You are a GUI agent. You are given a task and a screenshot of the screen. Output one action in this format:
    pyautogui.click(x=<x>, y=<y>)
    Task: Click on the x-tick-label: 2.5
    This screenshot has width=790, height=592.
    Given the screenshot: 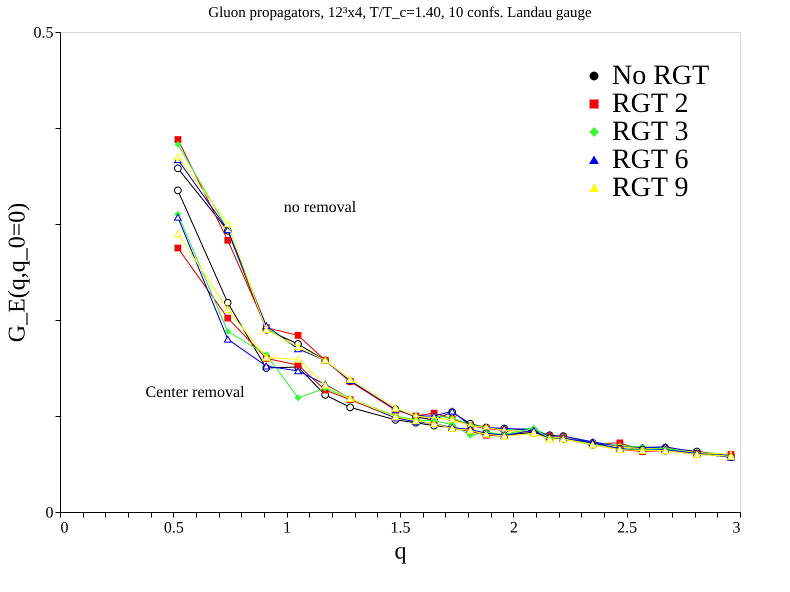 What is the action you would take?
    pyautogui.click(x=627, y=528)
    